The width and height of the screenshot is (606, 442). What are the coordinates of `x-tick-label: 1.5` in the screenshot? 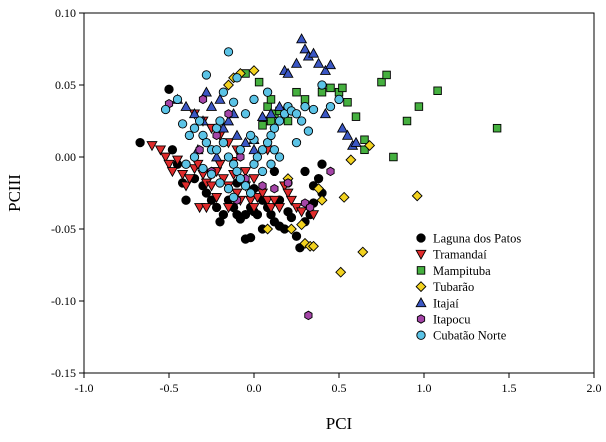 It's located at (509, 388).